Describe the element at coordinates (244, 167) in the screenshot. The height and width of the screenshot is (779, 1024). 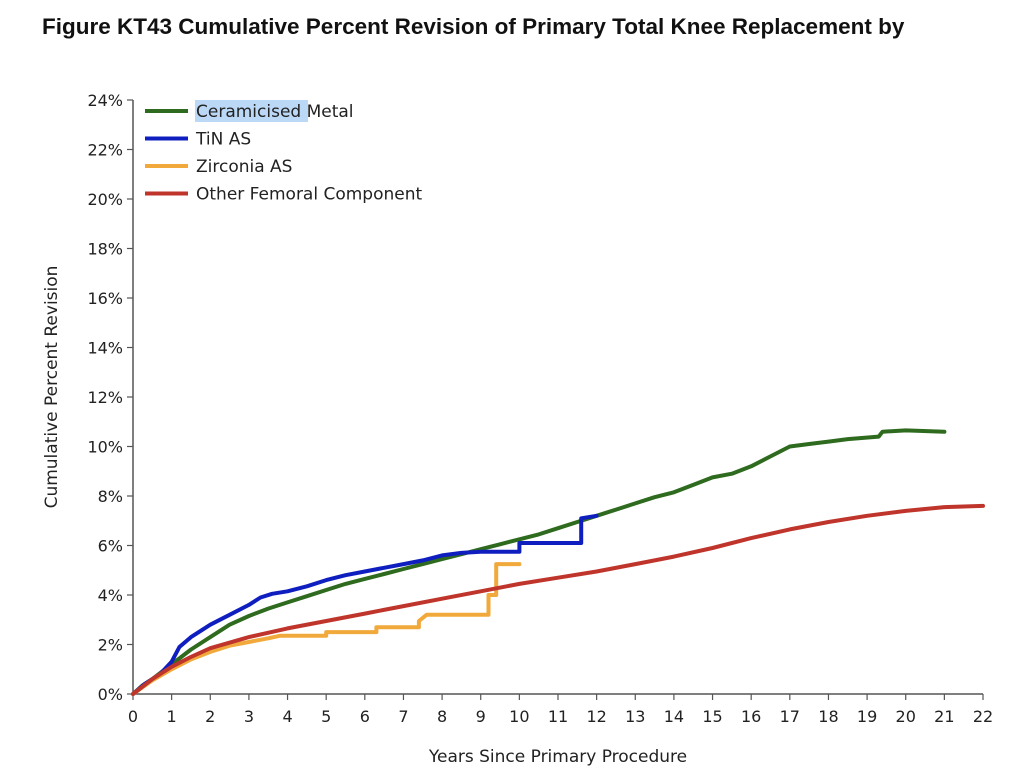
I see `legend-label: Zirconia AS` at that location.